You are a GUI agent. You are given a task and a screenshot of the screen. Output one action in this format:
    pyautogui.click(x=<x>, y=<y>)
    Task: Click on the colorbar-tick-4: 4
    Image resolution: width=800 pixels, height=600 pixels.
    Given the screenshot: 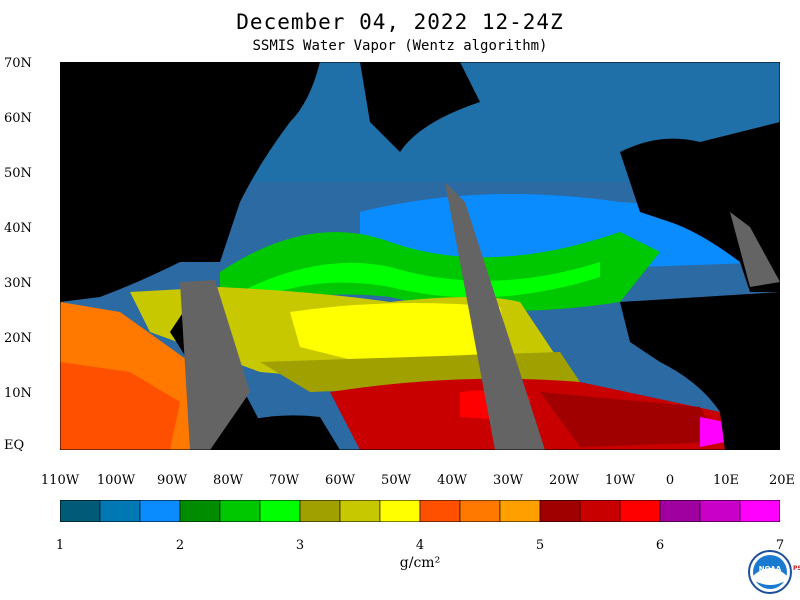 What is the action you would take?
    pyautogui.click(x=420, y=545)
    